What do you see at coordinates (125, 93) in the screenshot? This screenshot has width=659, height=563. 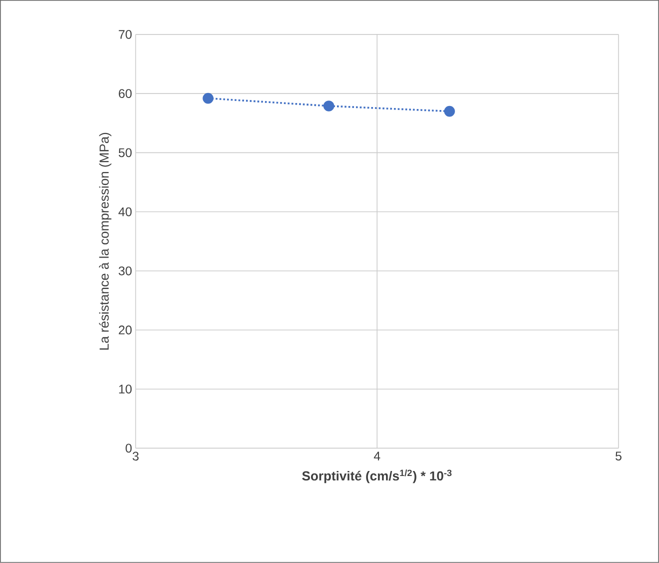 I see `y-tick-label: 60` at bounding box center [125, 93].